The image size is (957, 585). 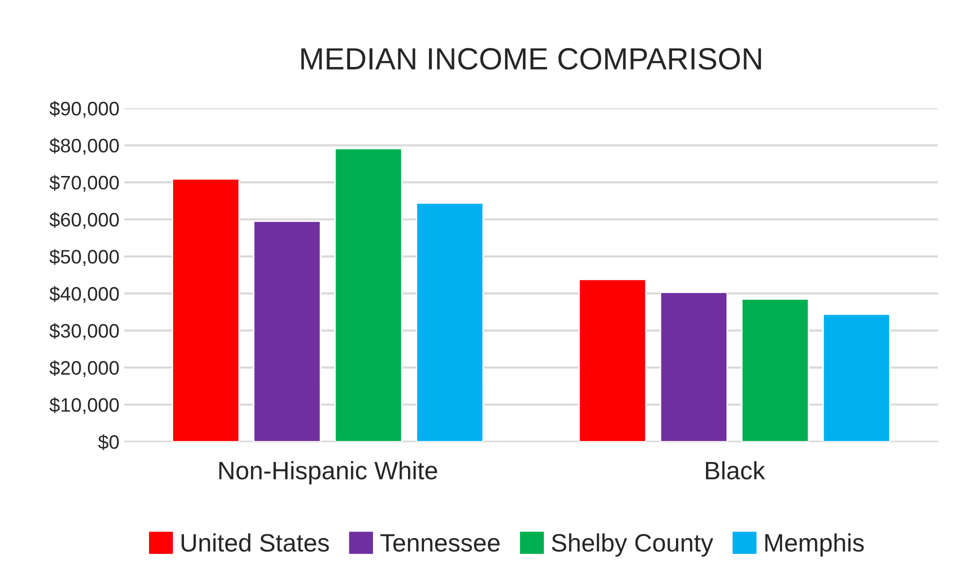 I want to click on y-tick-label: $50,000, so click(x=84, y=257).